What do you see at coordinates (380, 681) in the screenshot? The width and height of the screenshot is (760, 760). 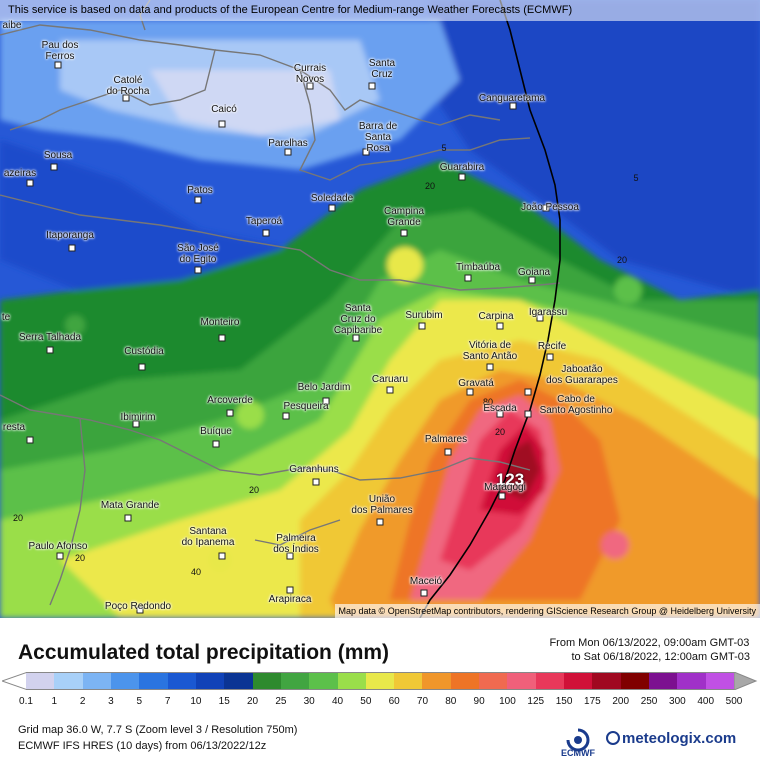 I see `color-legend` at bounding box center [380, 681].